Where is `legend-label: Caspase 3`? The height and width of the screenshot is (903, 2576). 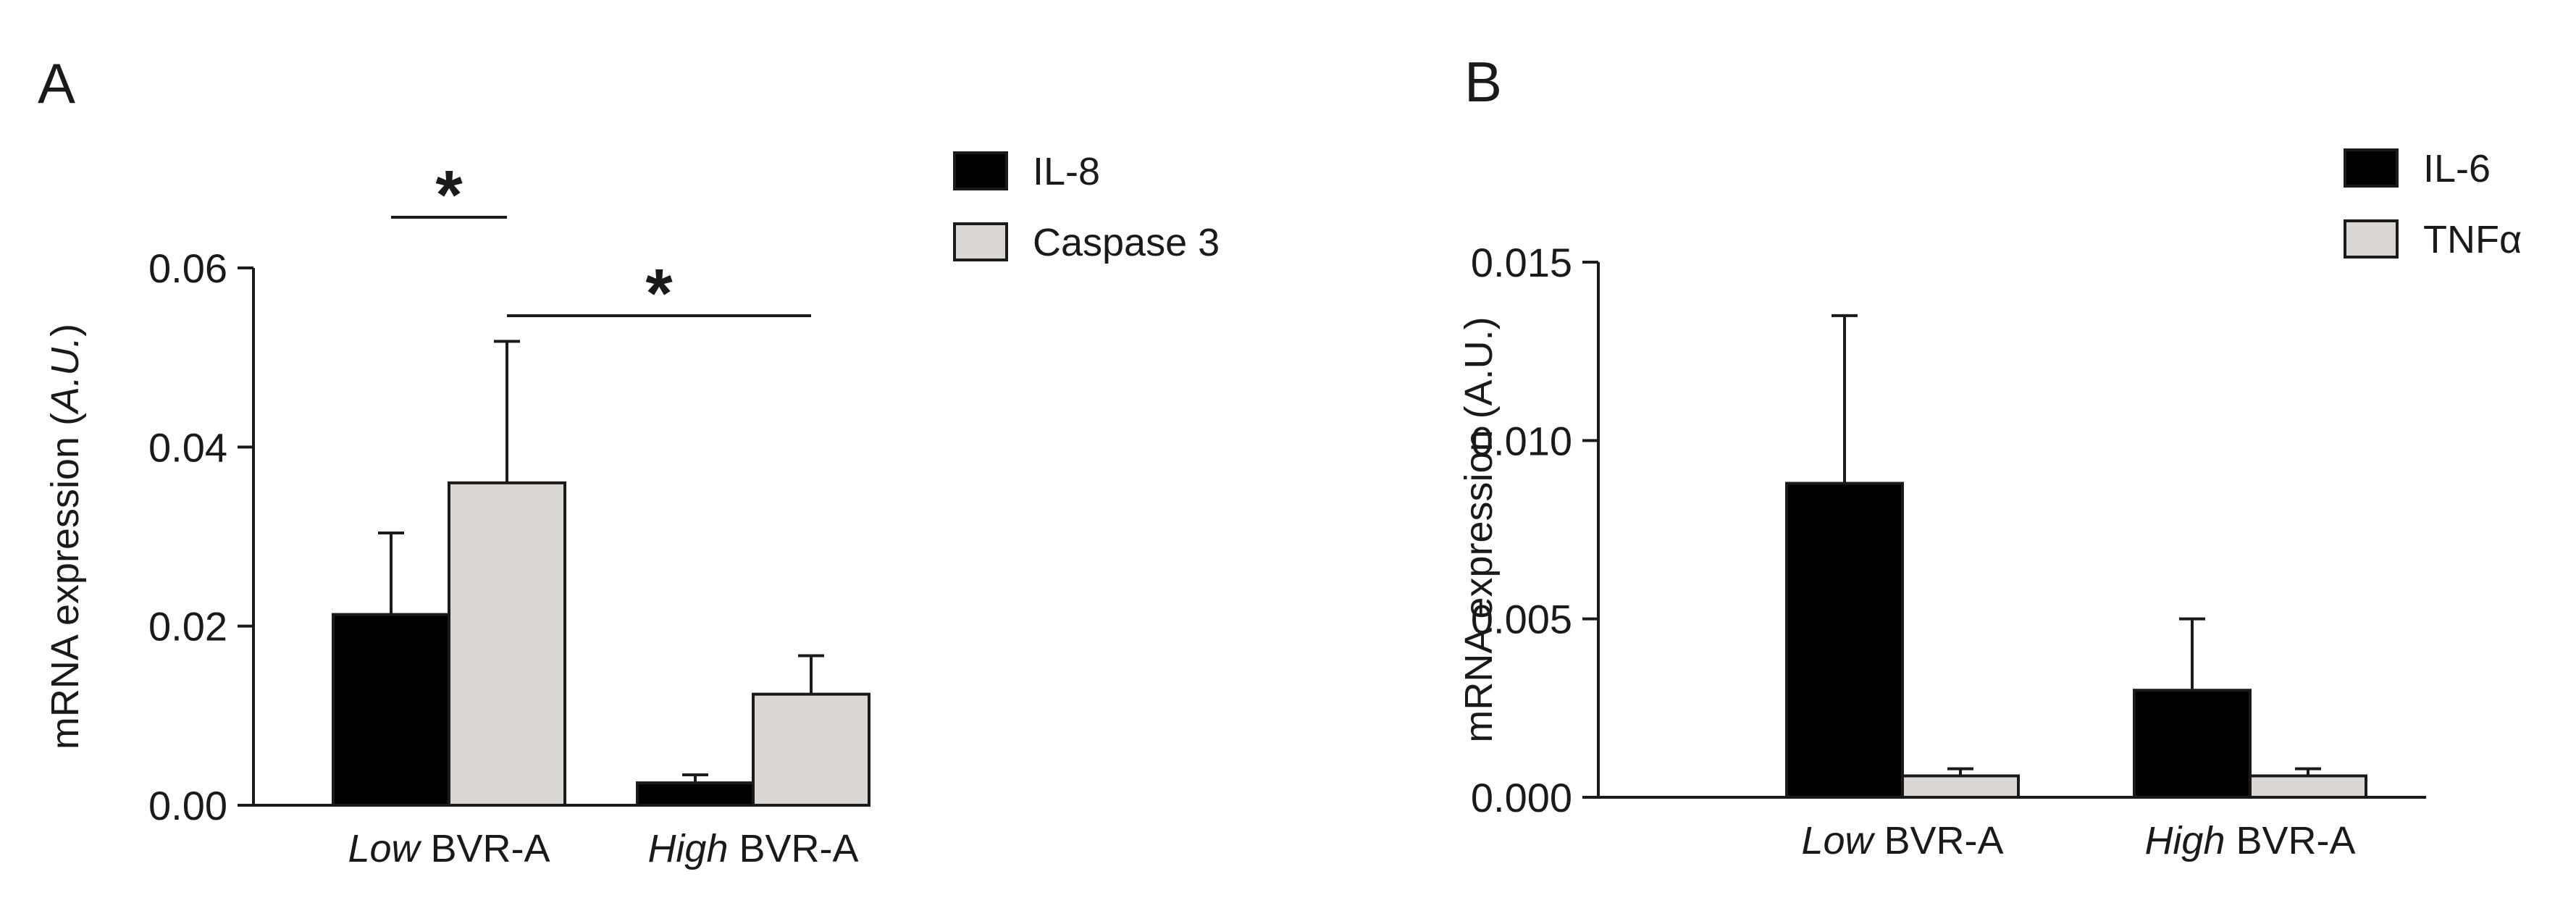
legend-label: Caspase 3 is located at coordinates (1126, 242).